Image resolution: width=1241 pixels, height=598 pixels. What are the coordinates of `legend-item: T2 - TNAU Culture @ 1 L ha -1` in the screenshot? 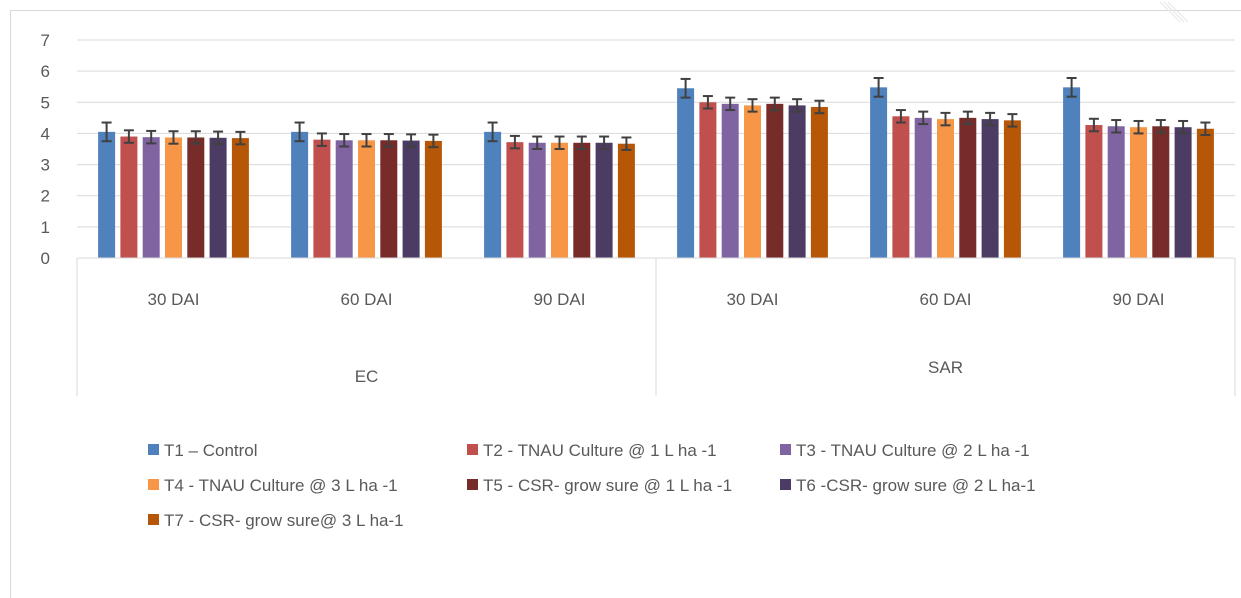 It's located at (592, 450).